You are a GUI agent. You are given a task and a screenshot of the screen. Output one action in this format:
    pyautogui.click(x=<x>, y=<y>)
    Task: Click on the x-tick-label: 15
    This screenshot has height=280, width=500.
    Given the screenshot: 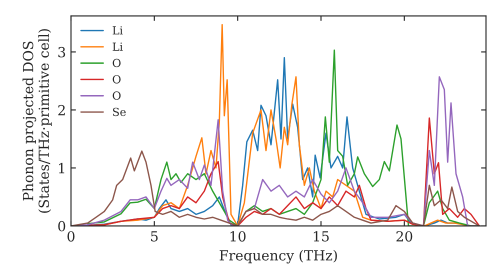 What is the action you would take?
    pyautogui.click(x=321, y=236)
    